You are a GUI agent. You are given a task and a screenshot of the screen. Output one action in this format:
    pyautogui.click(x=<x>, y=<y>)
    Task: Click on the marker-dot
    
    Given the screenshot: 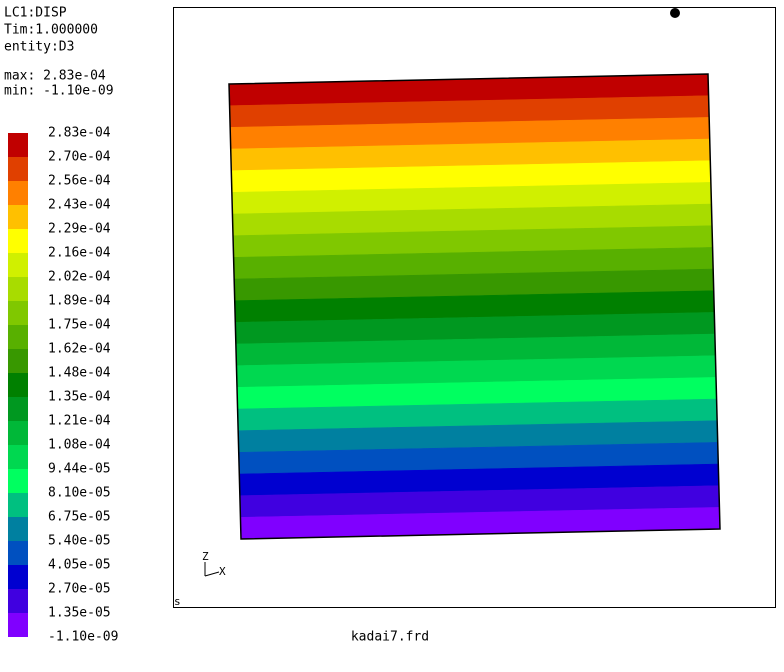 What is the action you would take?
    pyautogui.click(x=675, y=13)
    